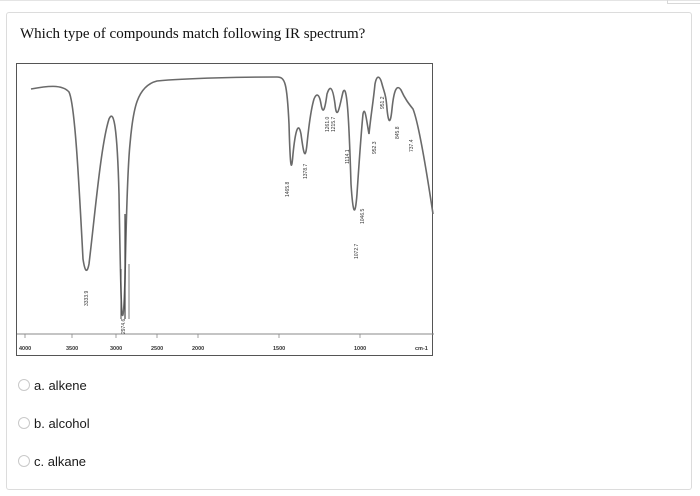 Image resolution: width=700 pixels, height=496 pixels. What do you see at coordinates (348, 156) in the screenshot?
I see `peak-label: 1114.1` at bounding box center [348, 156].